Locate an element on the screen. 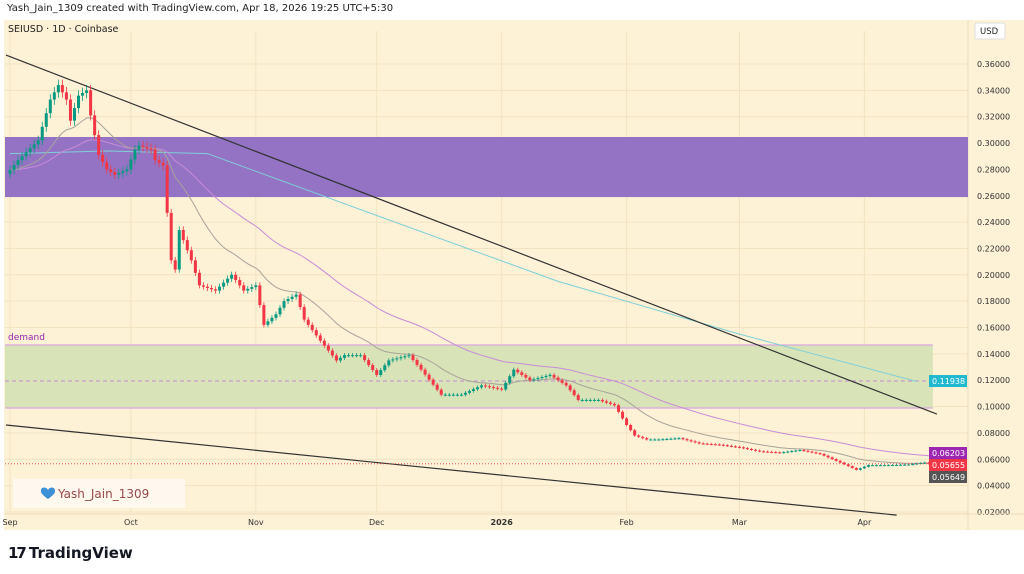 This screenshot has height=574, width=1024. level-price-label: 0.11938 is located at coordinates (948, 381).